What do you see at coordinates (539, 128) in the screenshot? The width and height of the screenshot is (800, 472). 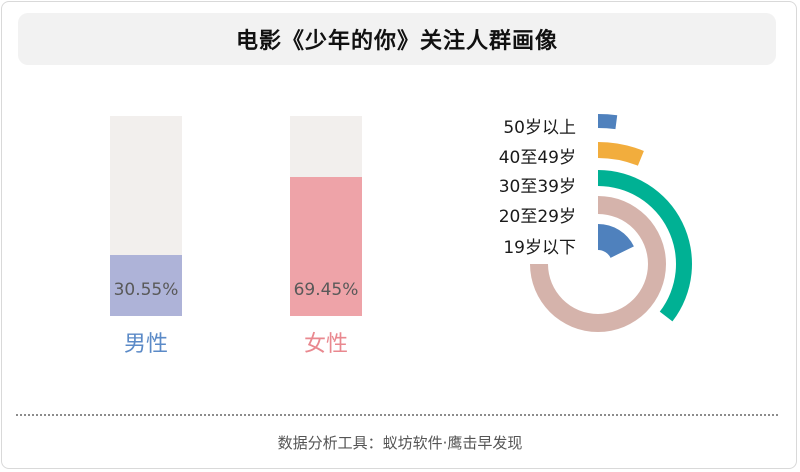 I see `label-age-50-plus: 50岁以上` at bounding box center [539, 128].